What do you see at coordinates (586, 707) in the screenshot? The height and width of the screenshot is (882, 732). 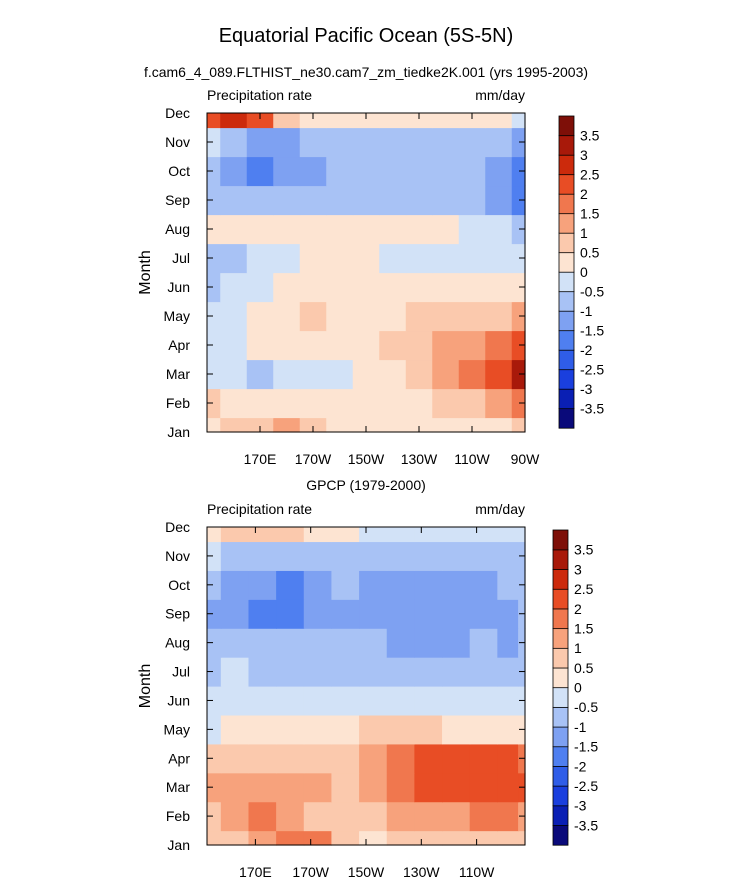 I see `colorbar-label: -0.5` at bounding box center [586, 707].